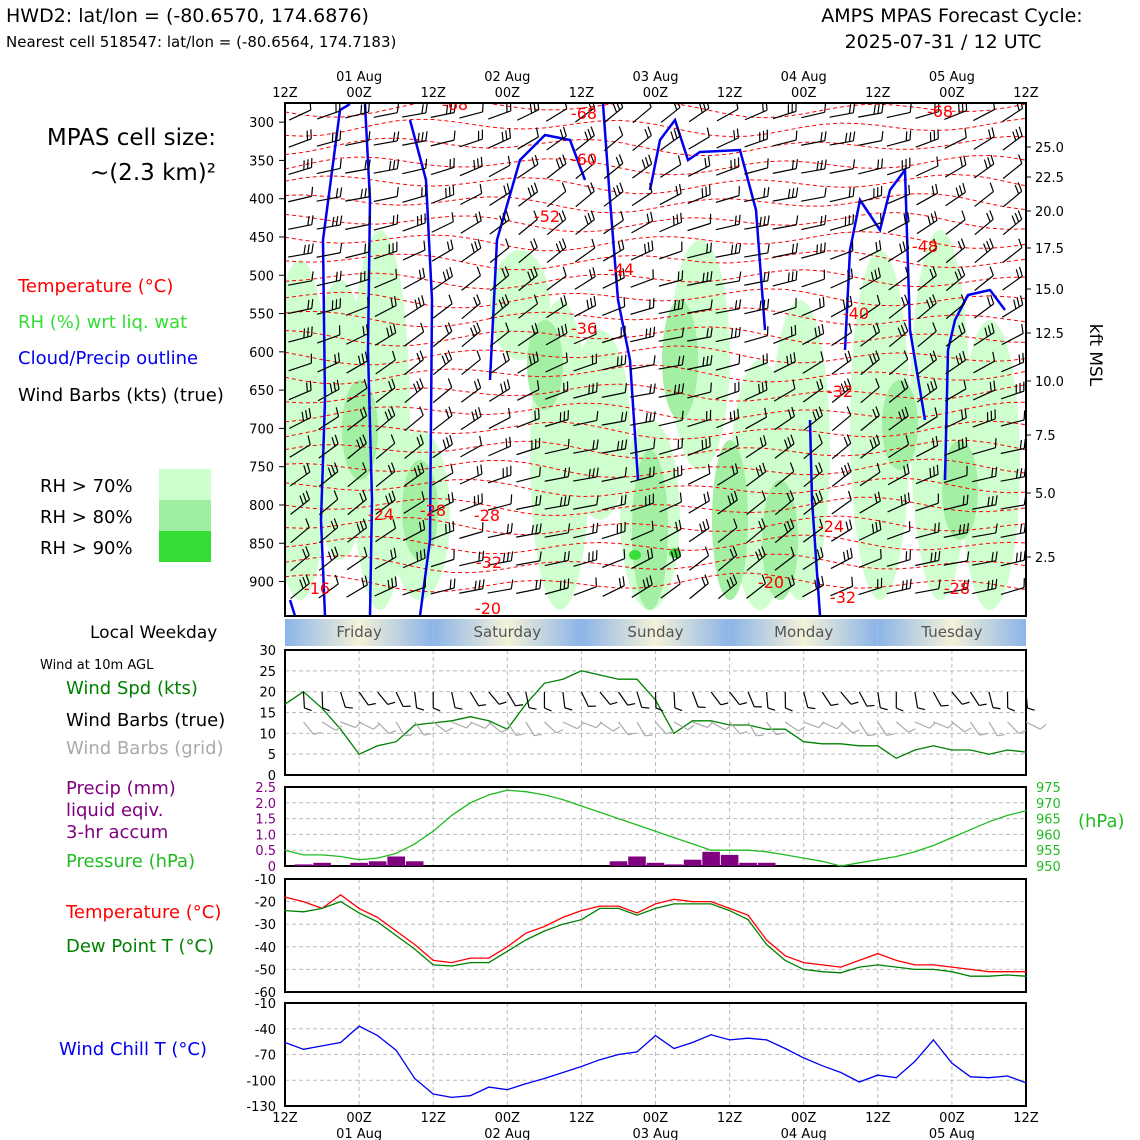 This screenshot has height=1140, width=1140. What do you see at coordinates (265, 1056) in the screenshot?
I see `y-tick-label: -70` at bounding box center [265, 1056].